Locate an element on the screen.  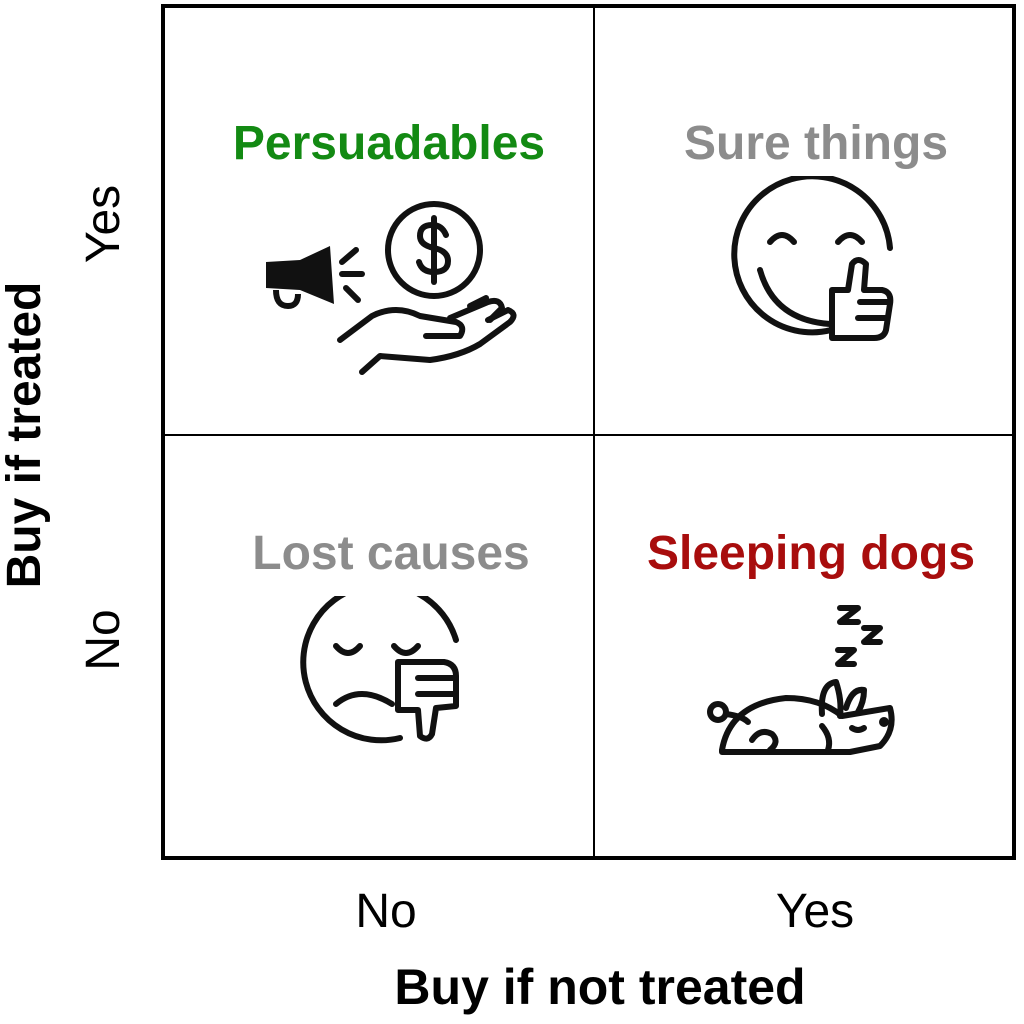
y-axis-label: Buy if treated is located at coordinates (25, 435).